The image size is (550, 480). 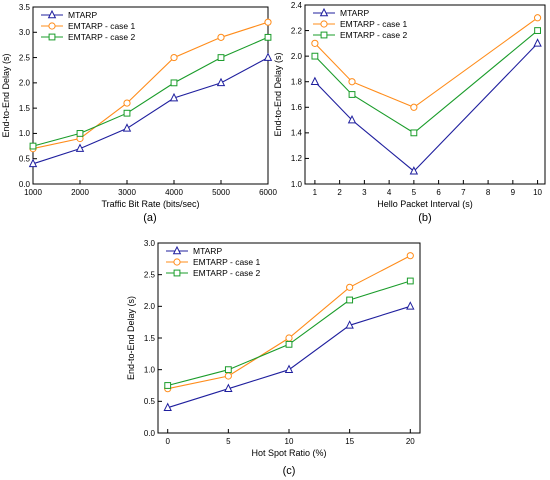 I want to click on x-tick-label: 1, so click(x=315, y=192).